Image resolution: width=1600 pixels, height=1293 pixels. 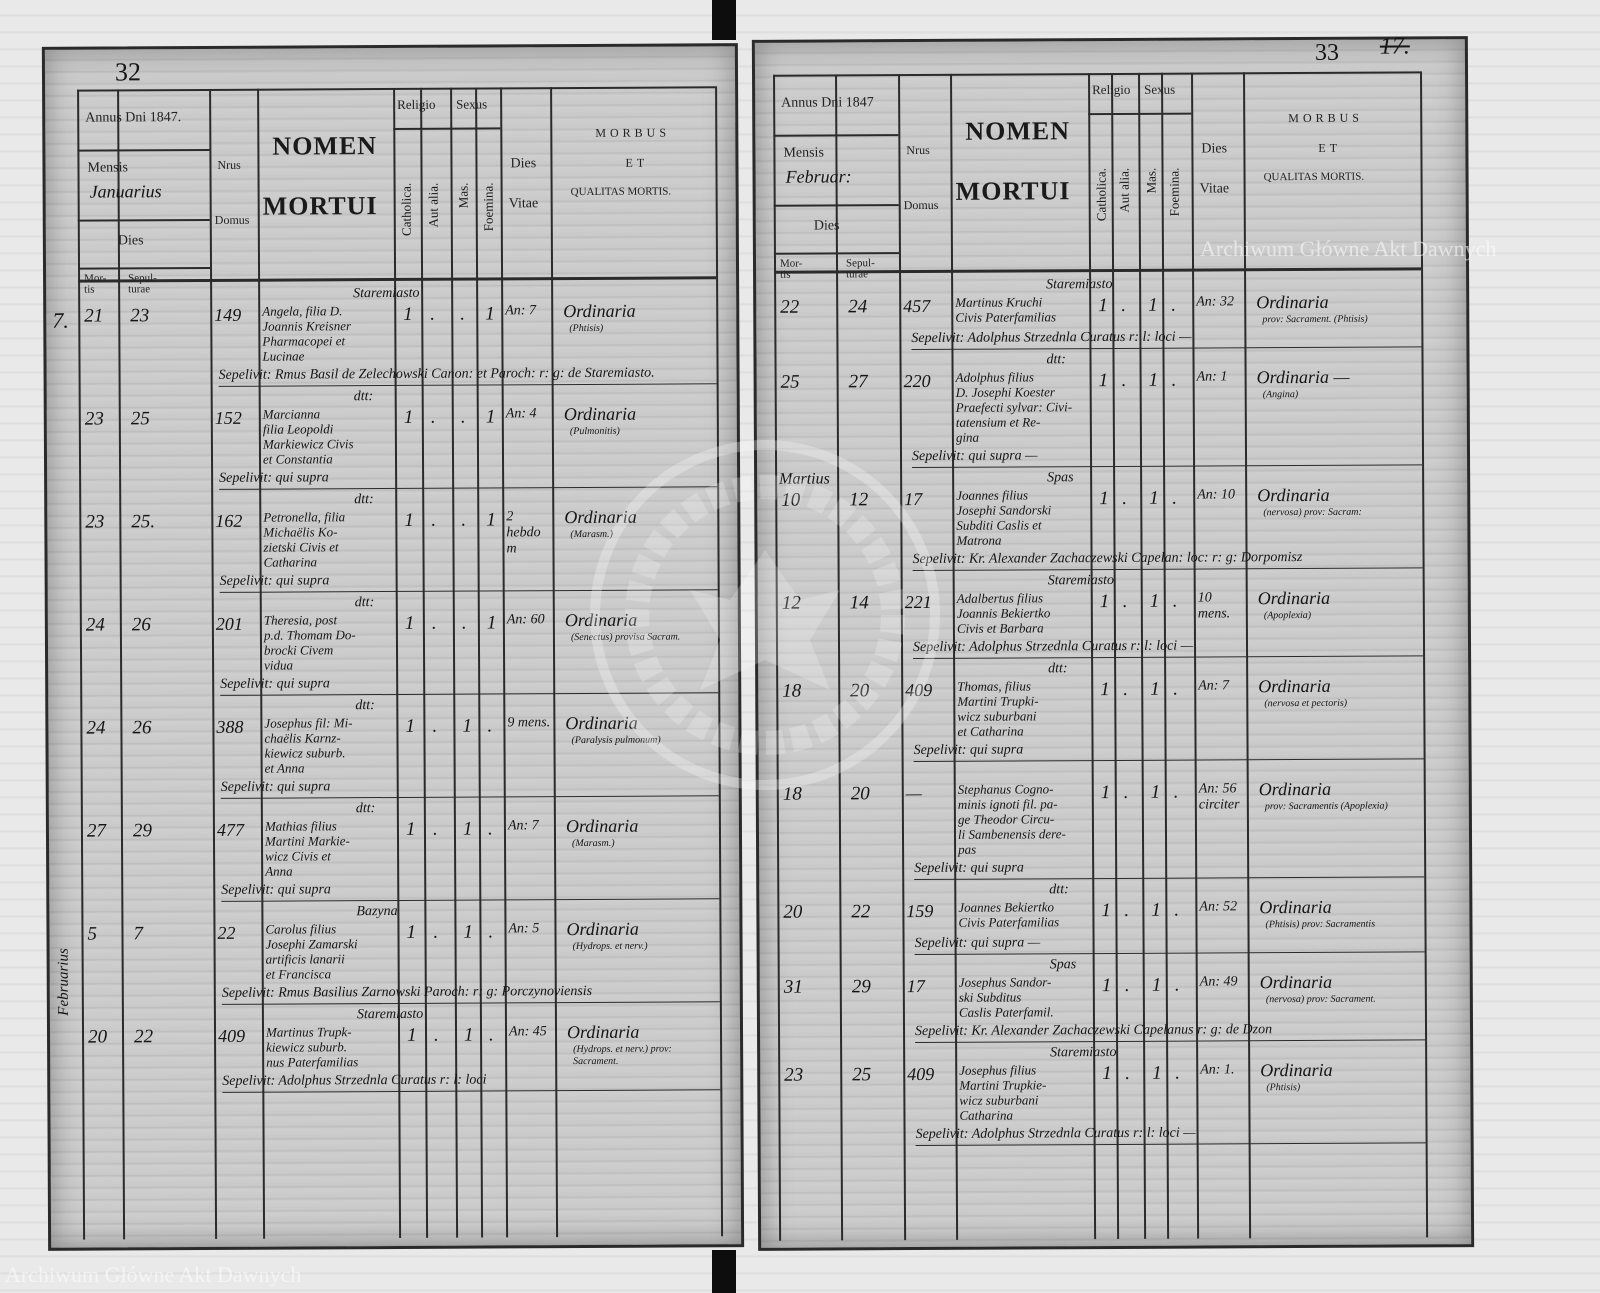 What do you see at coordinates (1325, 118) in the screenshot?
I see `morbus-label: MORBUS` at bounding box center [1325, 118].